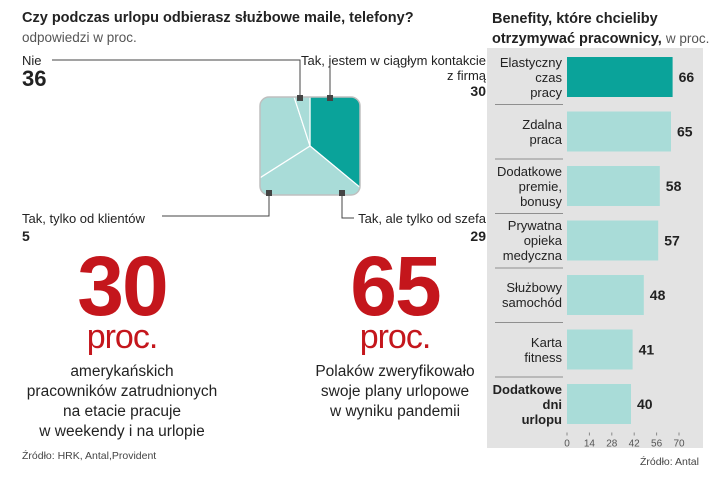  I want to click on stat2-line: w wyniku pandemii, so click(395, 411).